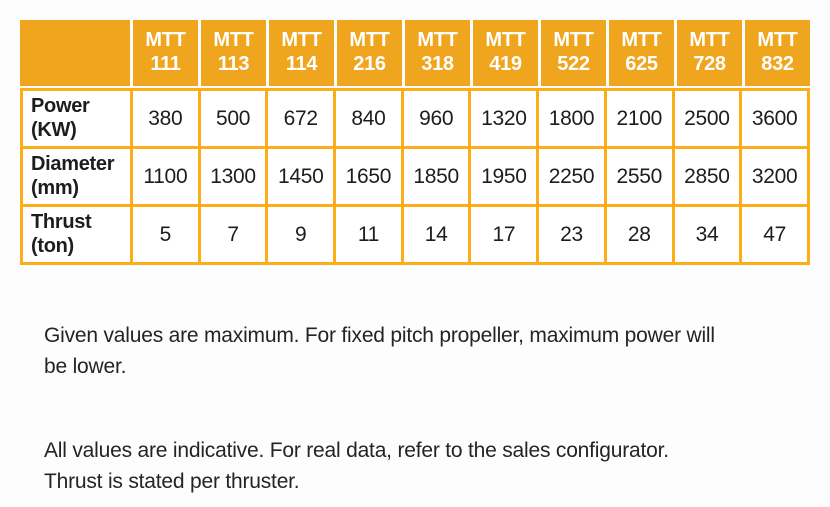 Image resolution: width=830 pixels, height=507 pixels. Describe the element at coordinates (301, 118) in the screenshot. I see `value-cell: 672` at that location.